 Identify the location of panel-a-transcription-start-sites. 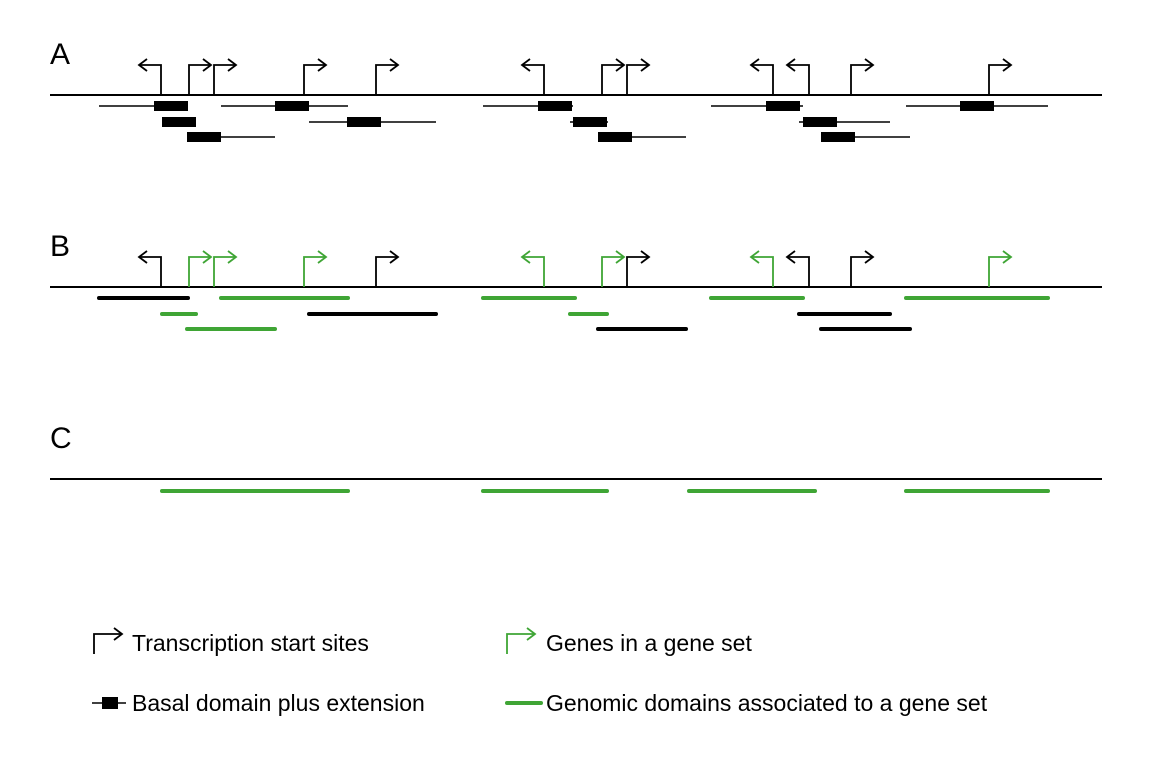
(575, 76).